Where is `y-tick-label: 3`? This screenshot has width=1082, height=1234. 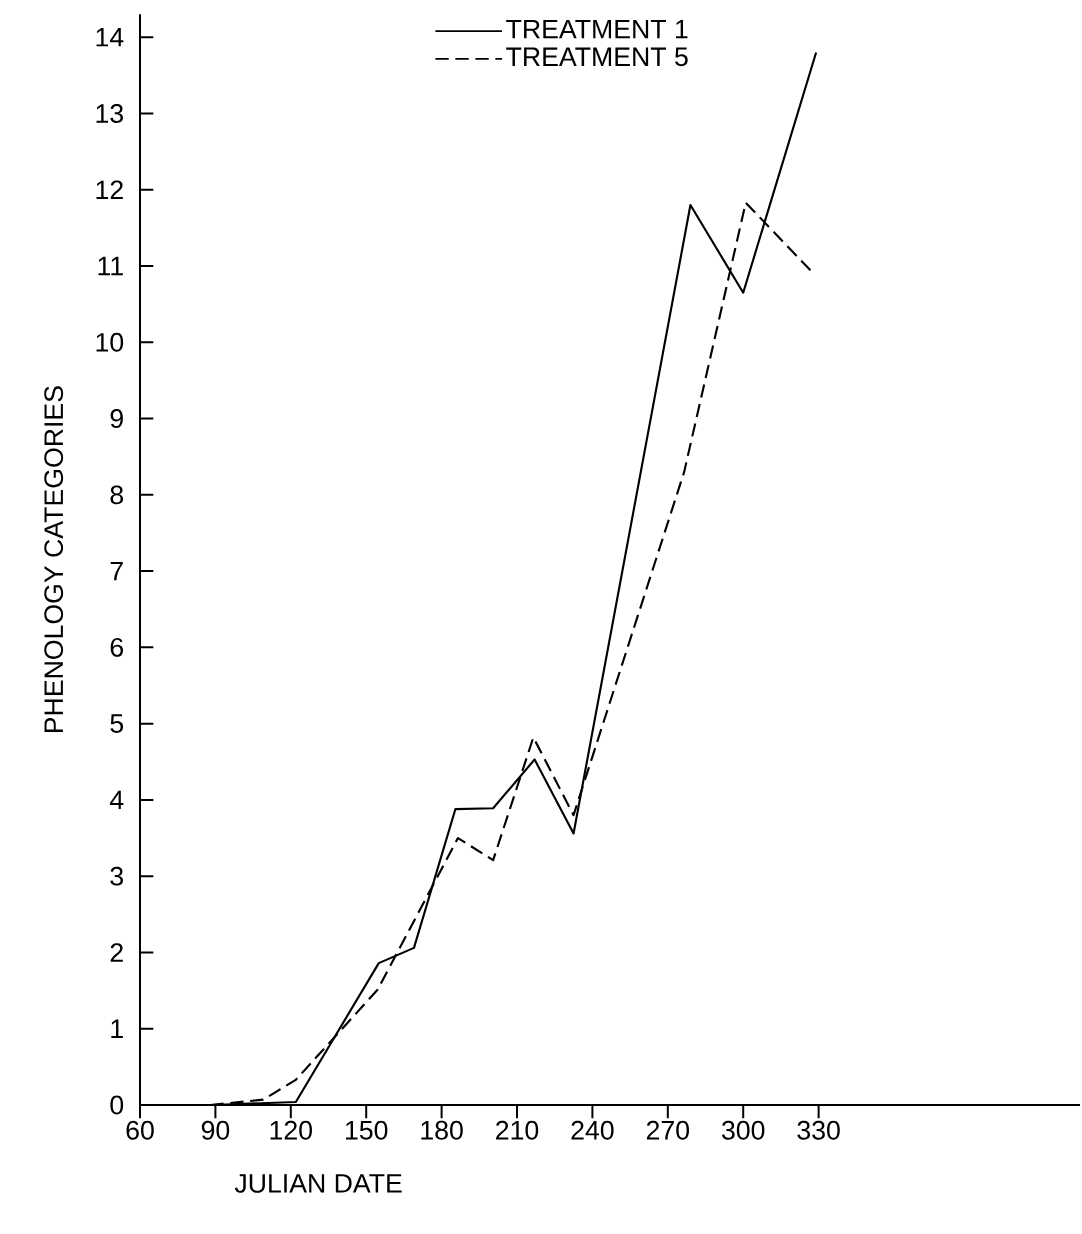 y-tick-label: 3 is located at coordinates (116, 876).